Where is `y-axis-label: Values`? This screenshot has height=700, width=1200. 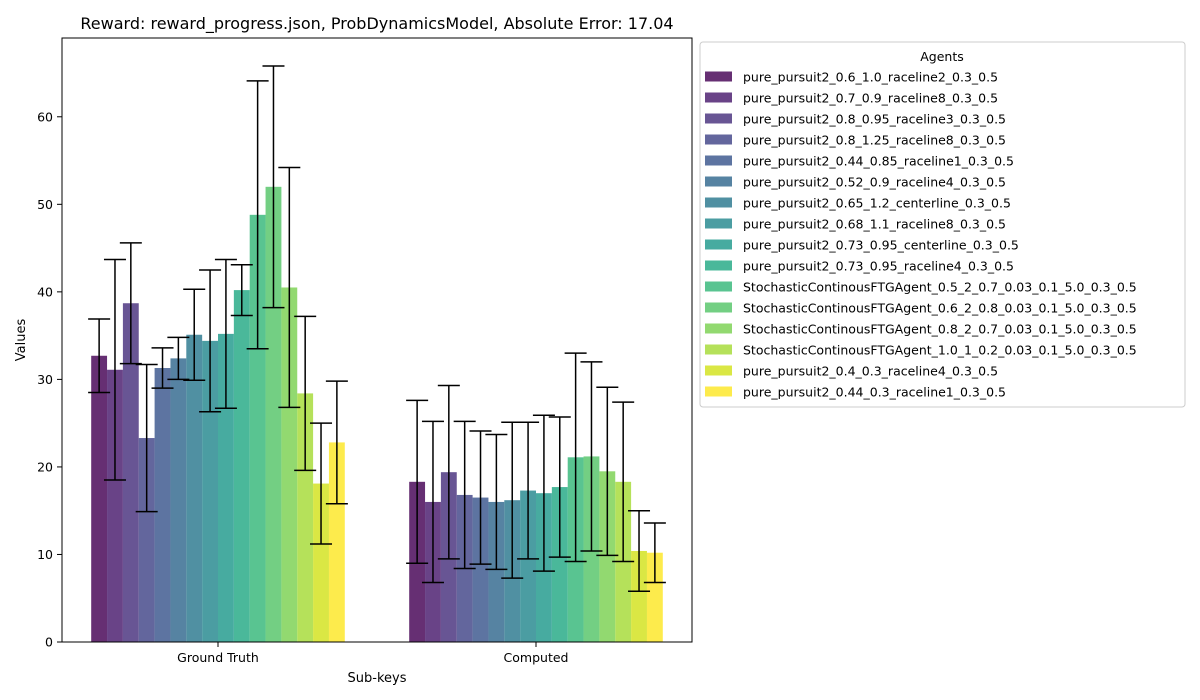
y-axis-label: Values is located at coordinates (21, 340).